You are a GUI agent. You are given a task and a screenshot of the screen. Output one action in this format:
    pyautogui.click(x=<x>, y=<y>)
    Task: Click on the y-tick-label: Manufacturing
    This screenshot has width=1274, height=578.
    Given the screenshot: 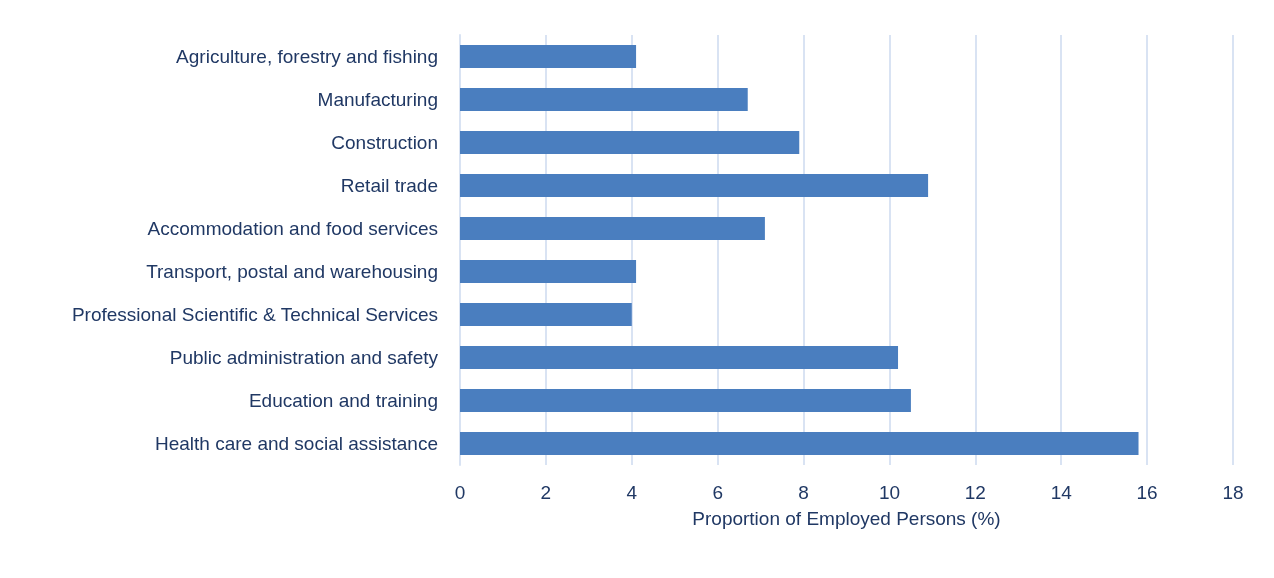 What is the action you would take?
    pyautogui.click(x=377, y=99)
    